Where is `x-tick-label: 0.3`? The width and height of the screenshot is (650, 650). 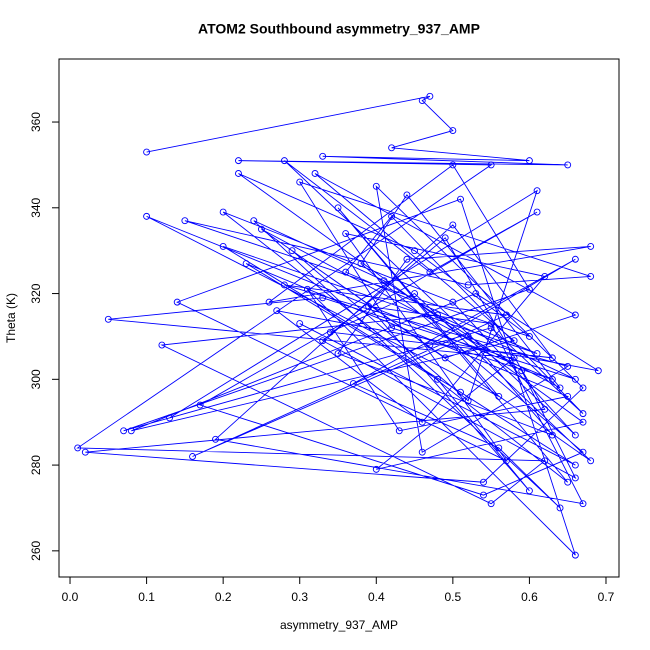 x-tick-label: 0.3 is located at coordinates (299, 597).